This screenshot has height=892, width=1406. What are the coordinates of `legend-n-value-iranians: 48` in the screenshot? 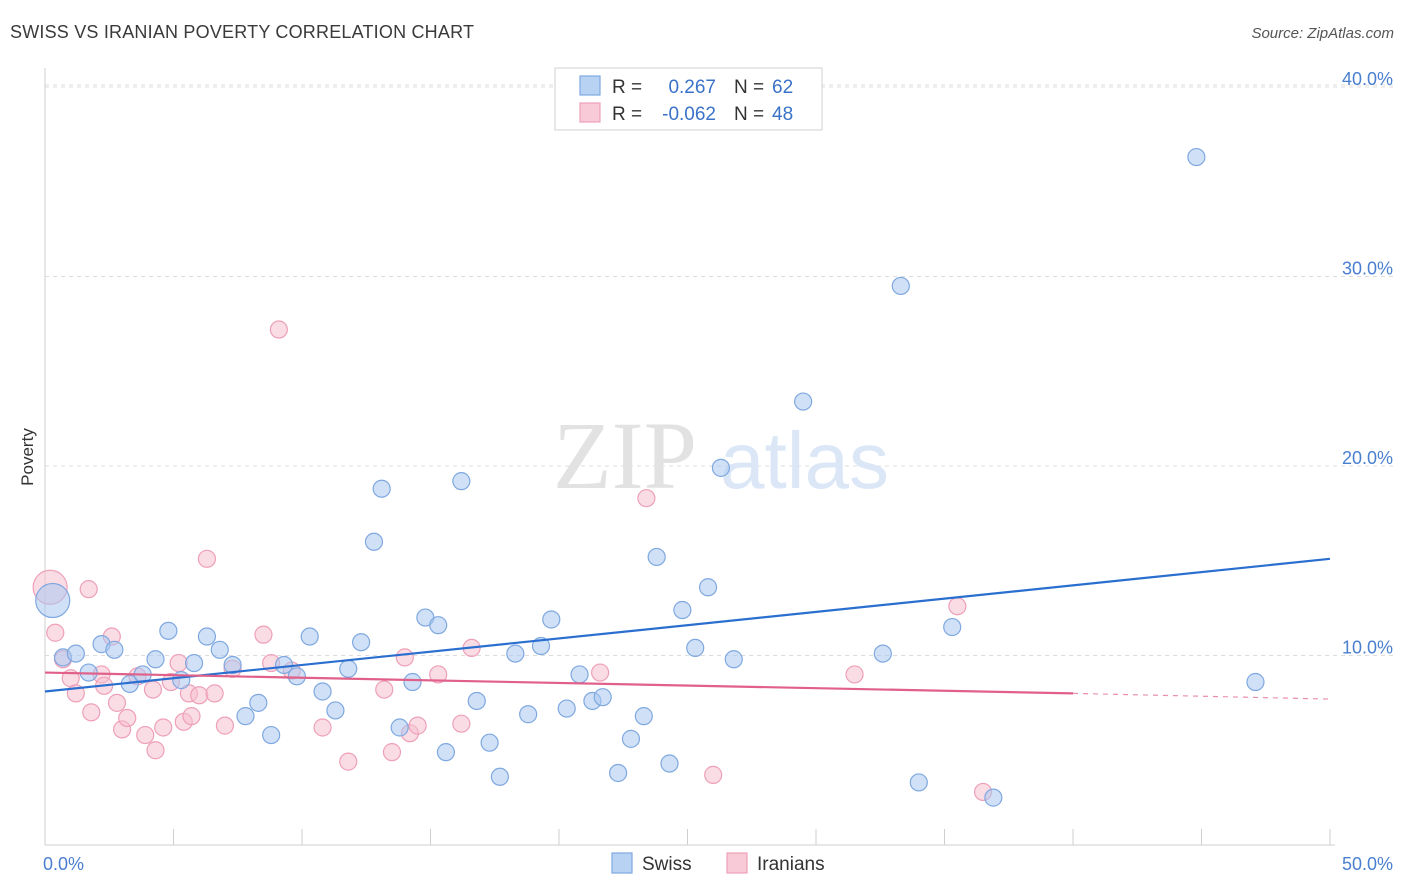 It's located at (782, 114).